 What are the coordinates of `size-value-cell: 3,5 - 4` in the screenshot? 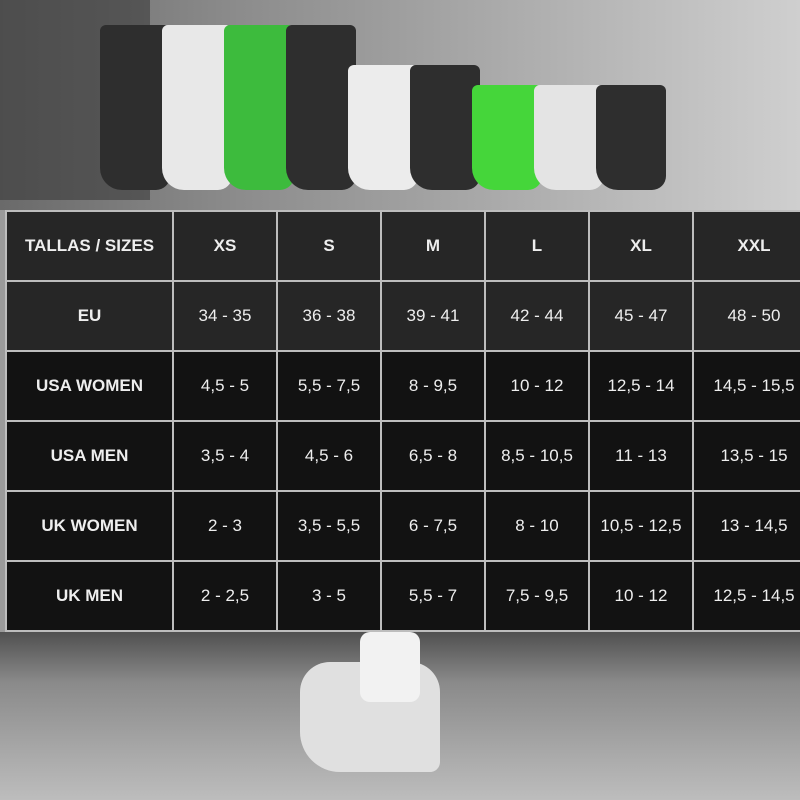 It's located at (225, 456).